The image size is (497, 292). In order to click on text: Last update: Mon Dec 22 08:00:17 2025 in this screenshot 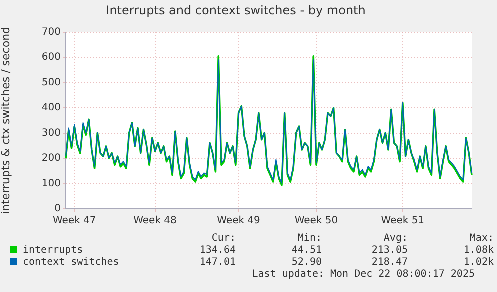, I will do `click(363, 274)`.